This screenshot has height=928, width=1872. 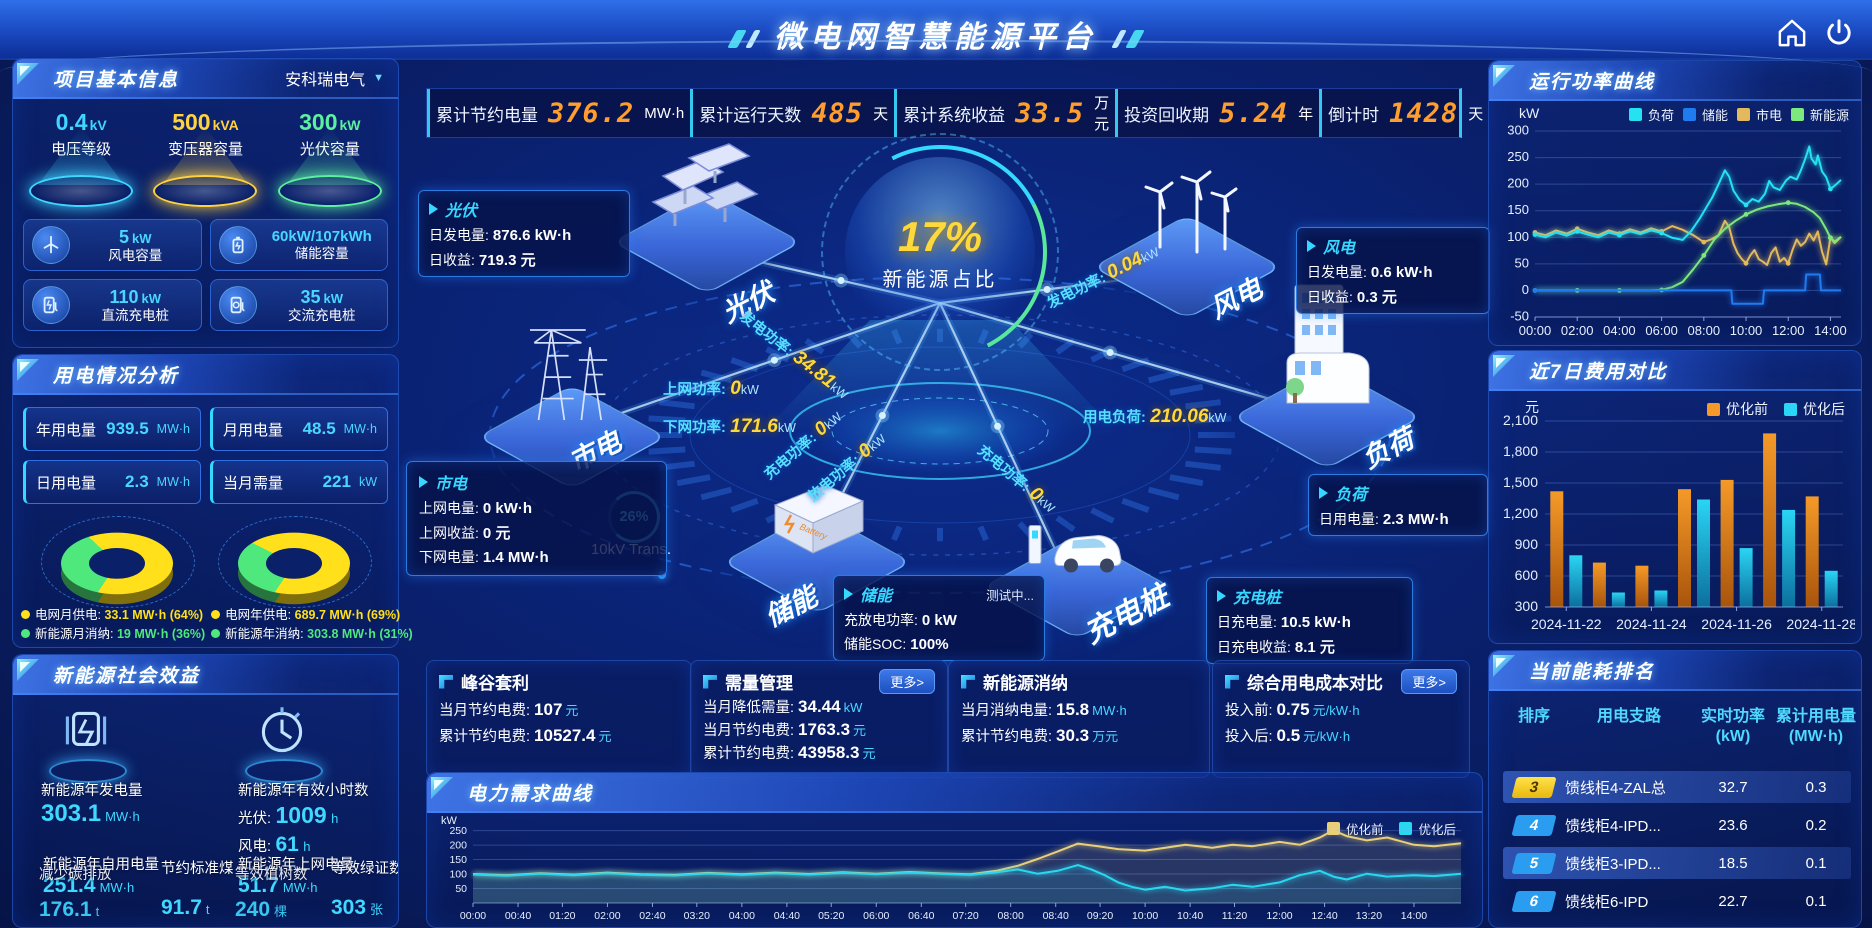 What do you see at coordinates (271, 894) in the screenshot?
I see `benefit-trees: 等效植树数 240 棵` at bounding box center [271, 894].